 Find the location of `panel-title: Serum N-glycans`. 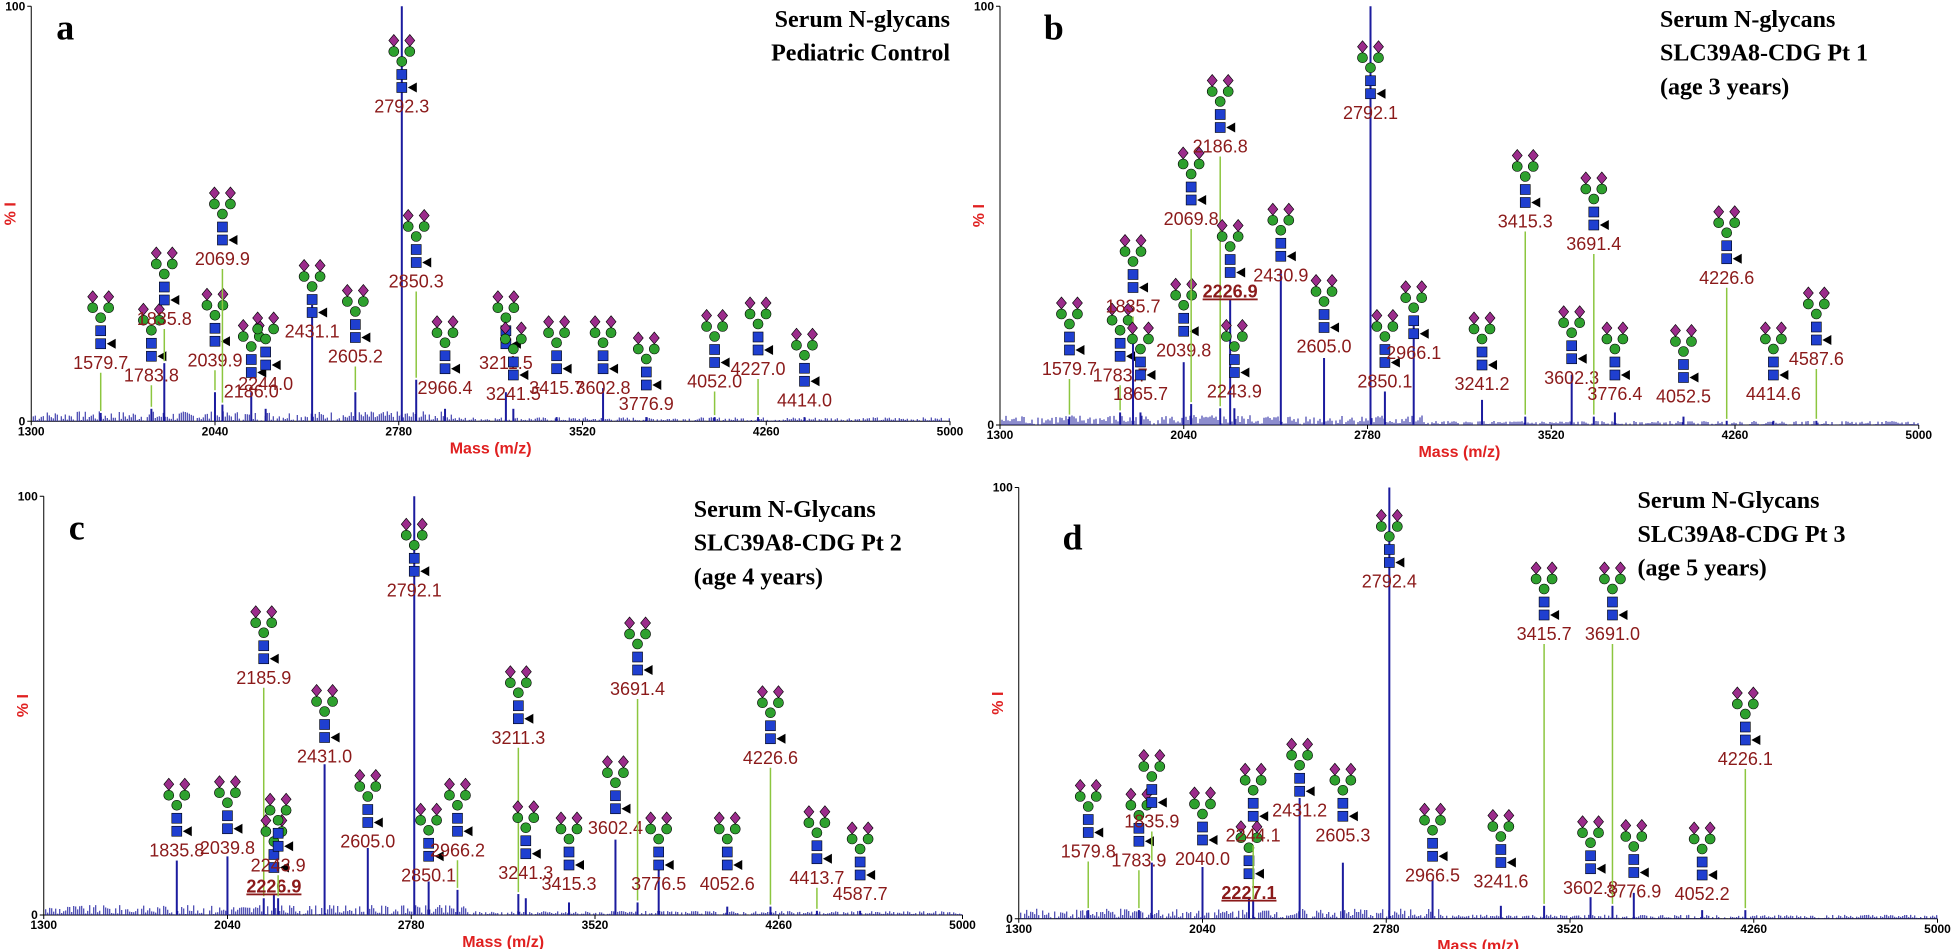

panel-title: Serum N-glycans is located at coordinates (862, 20).